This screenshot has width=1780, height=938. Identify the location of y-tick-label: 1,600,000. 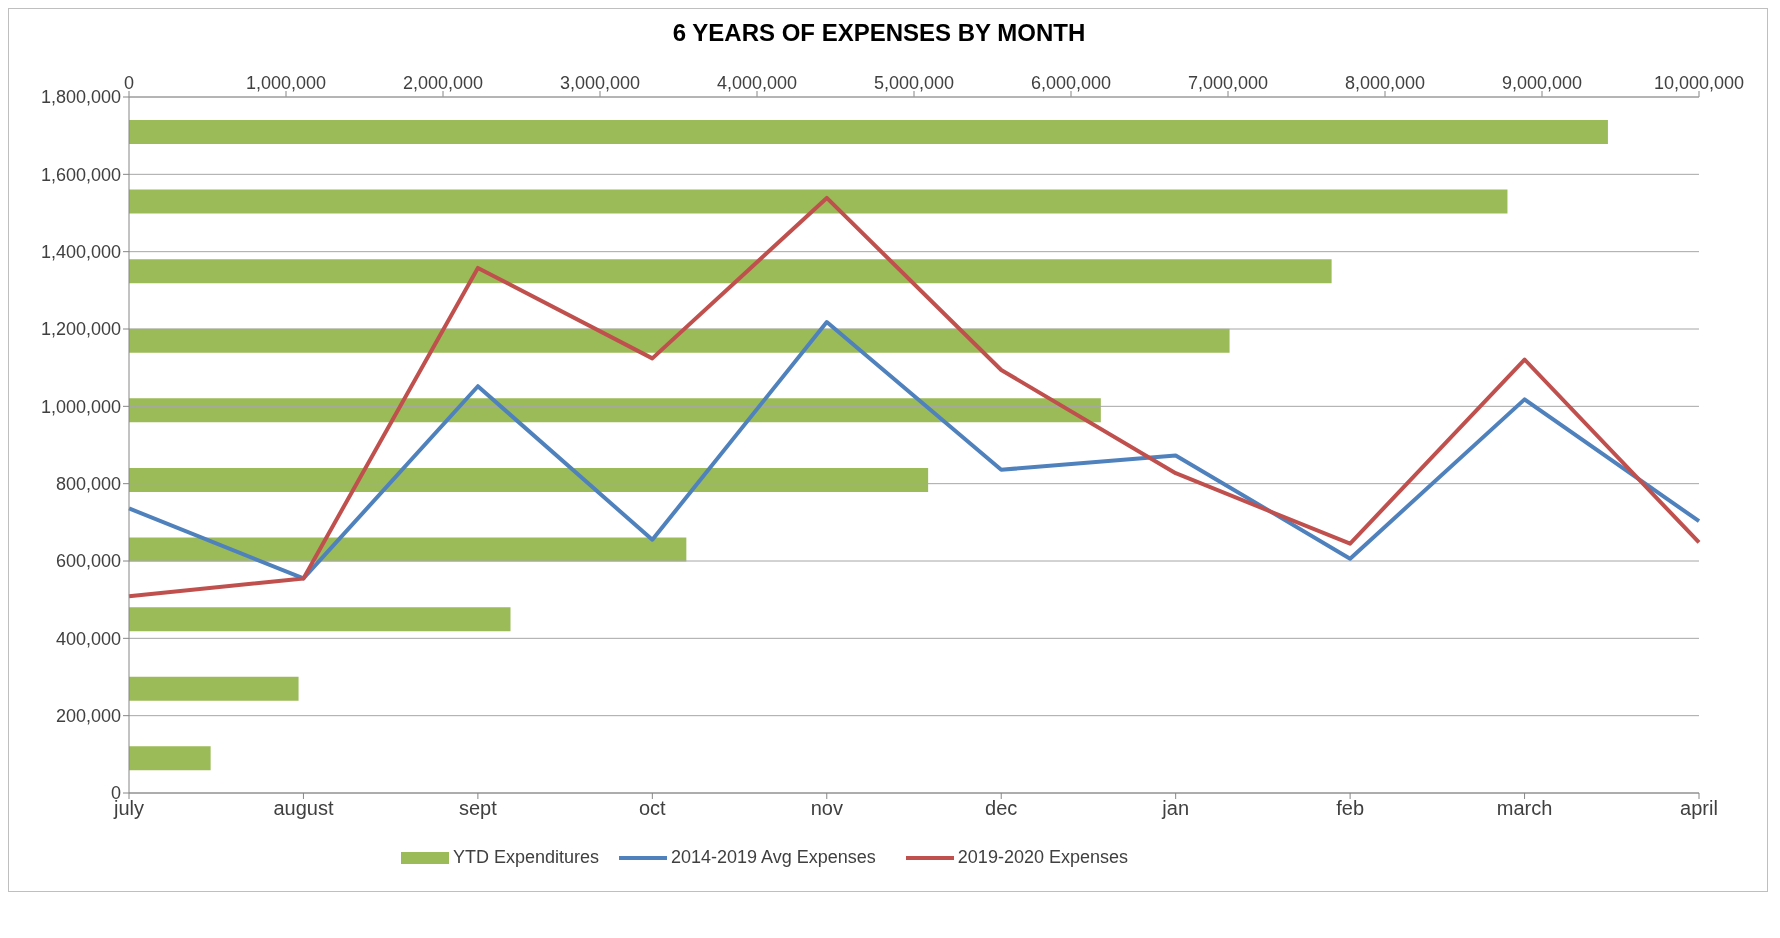
(80, 174).